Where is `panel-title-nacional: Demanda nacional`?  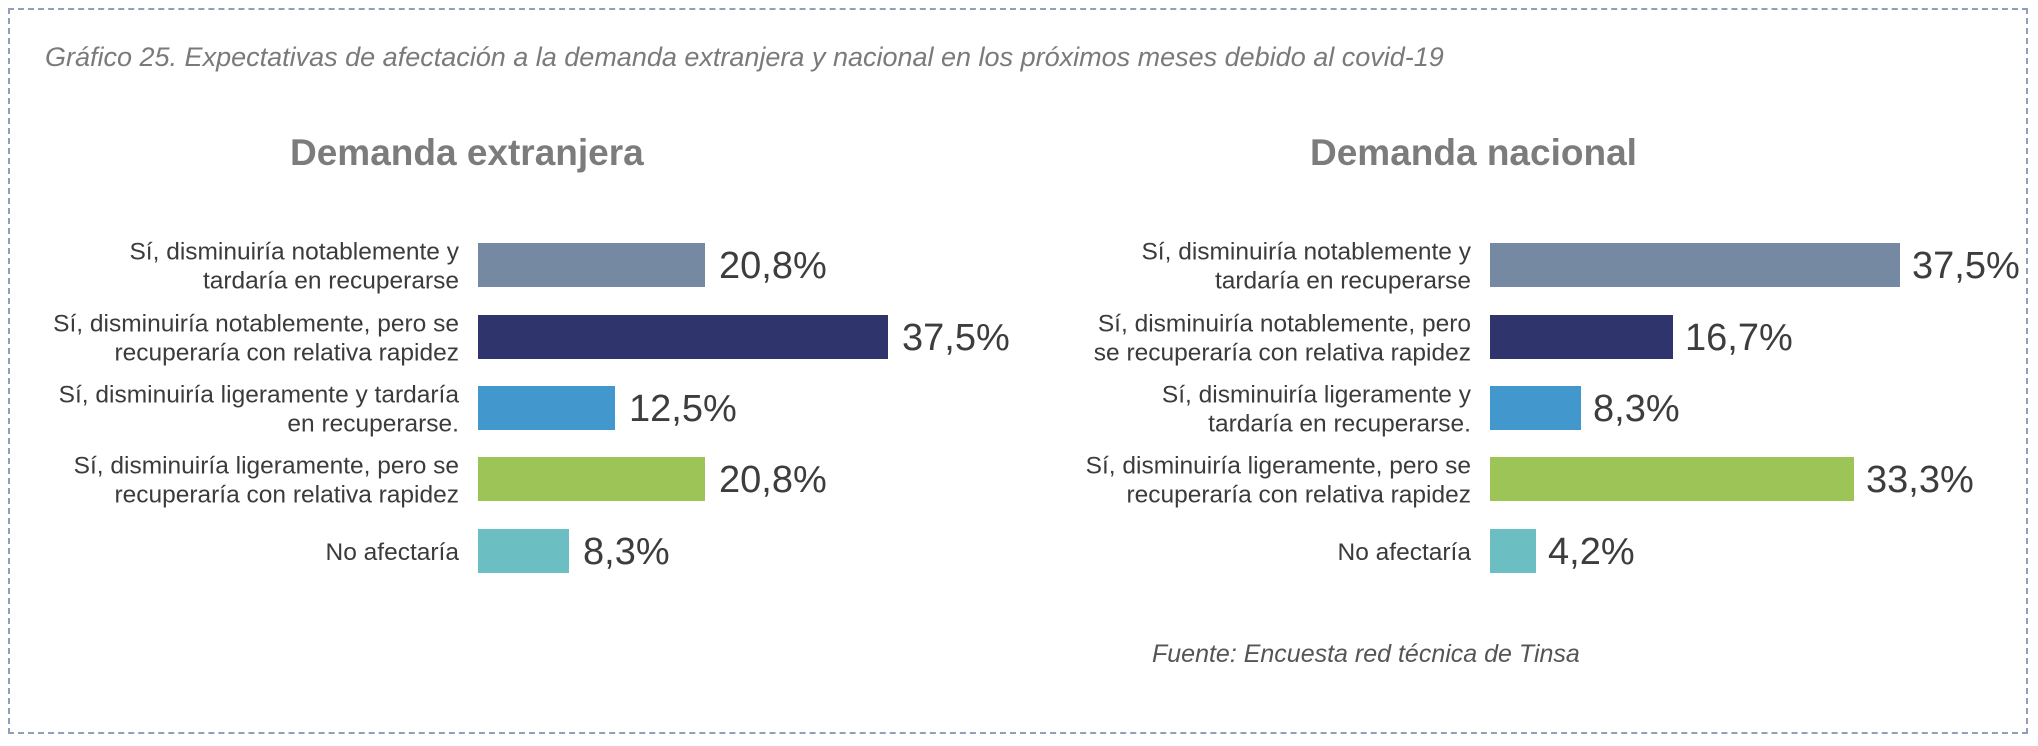 panel-title-nacional: Demanda nacional is located at coordinates (1473, 152).